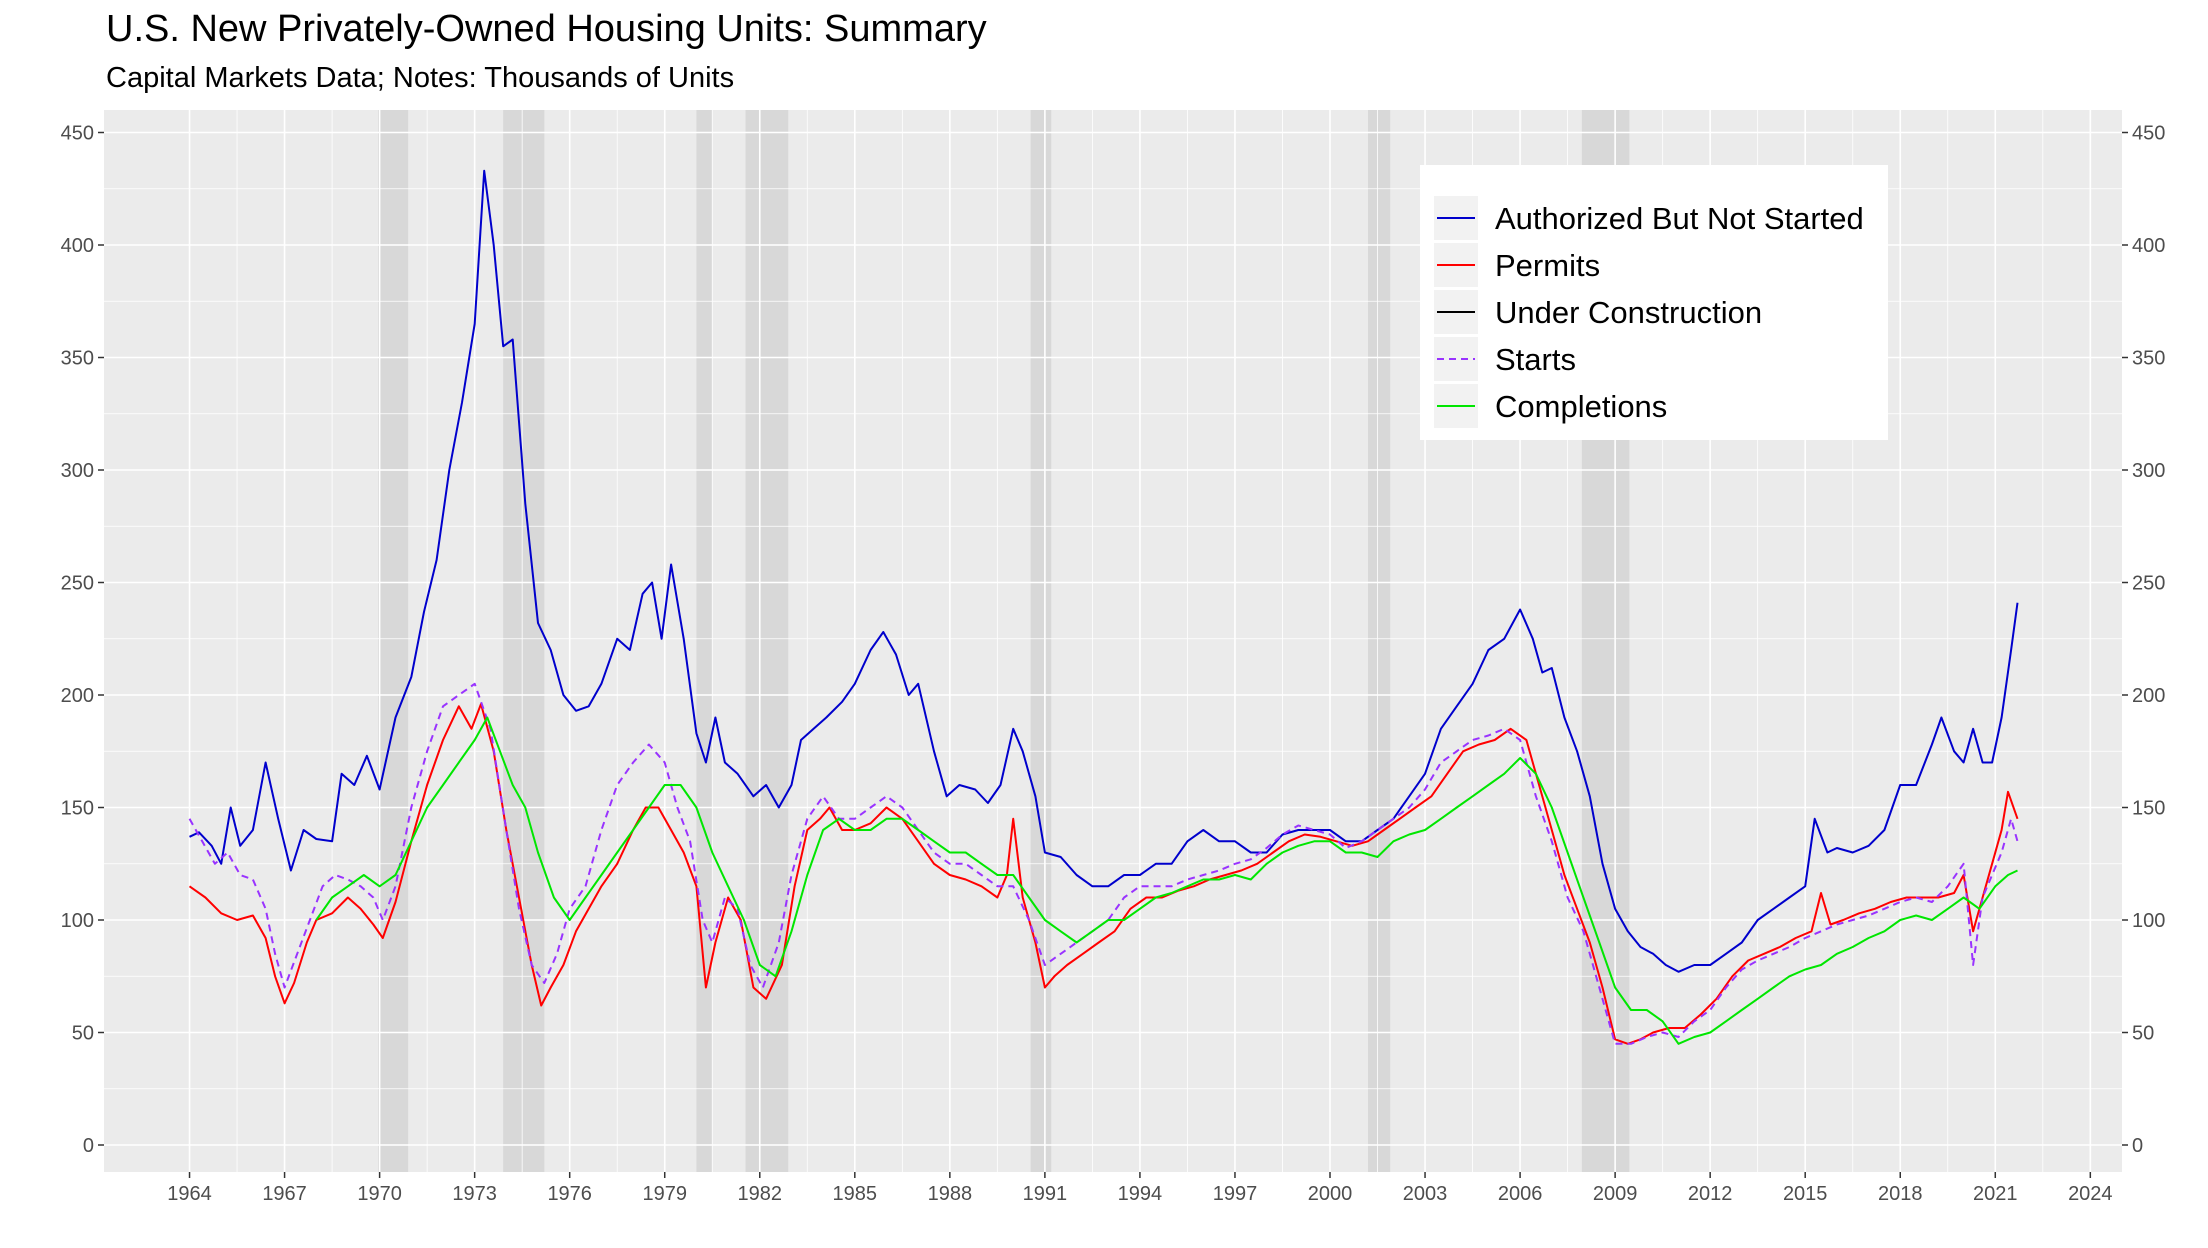 The image size is (2208, 1248). What do you see at coordinates (379, 1194) in the screenshot?
I see `x-tick-label: 1970` at bounding box center [379, 1194].